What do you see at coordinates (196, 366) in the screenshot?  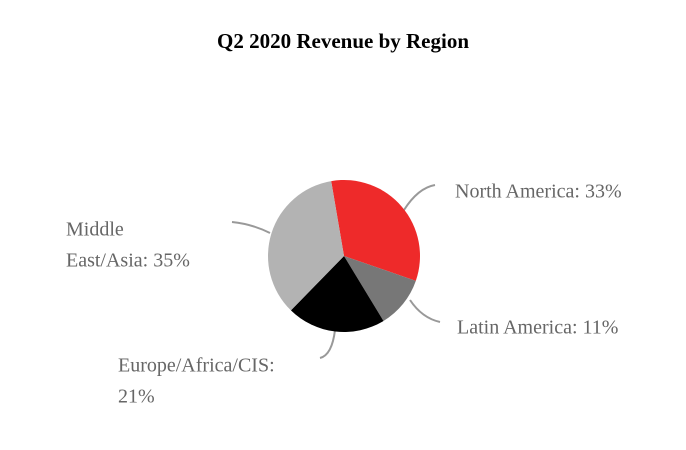 I see `slice-label: Europe/Africa/CIS:` at bounding box center [196, 366].